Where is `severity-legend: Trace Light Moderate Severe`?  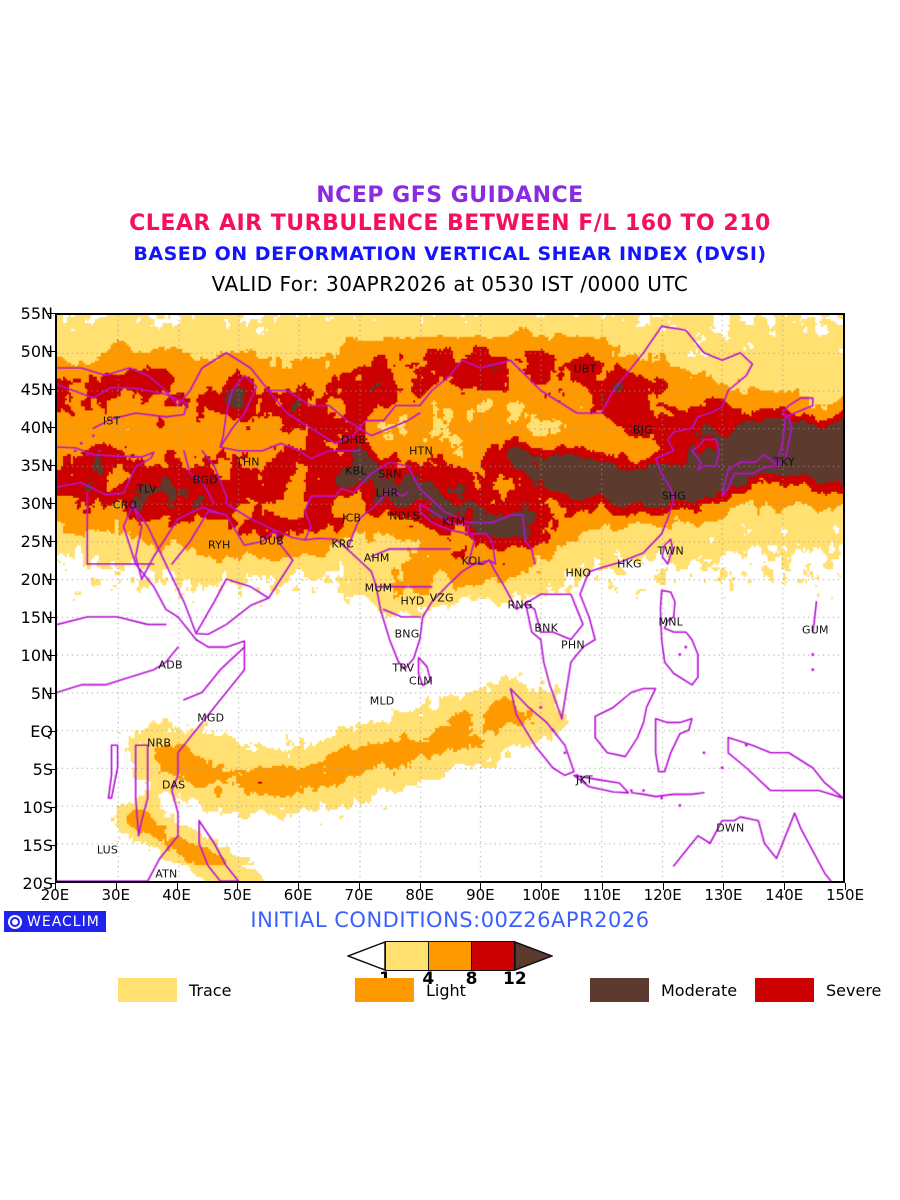 severity-legend: Trace Light Moderate Severe is located at coordinates (450, 991).